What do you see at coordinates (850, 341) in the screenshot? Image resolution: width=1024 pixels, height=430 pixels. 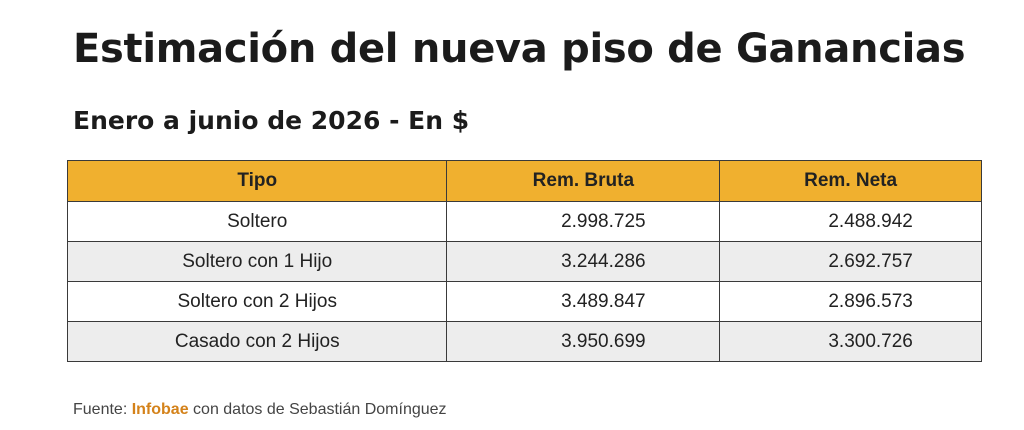 I see `cell-rem-neta: 3.300.726` at bounding box center [850, 341].